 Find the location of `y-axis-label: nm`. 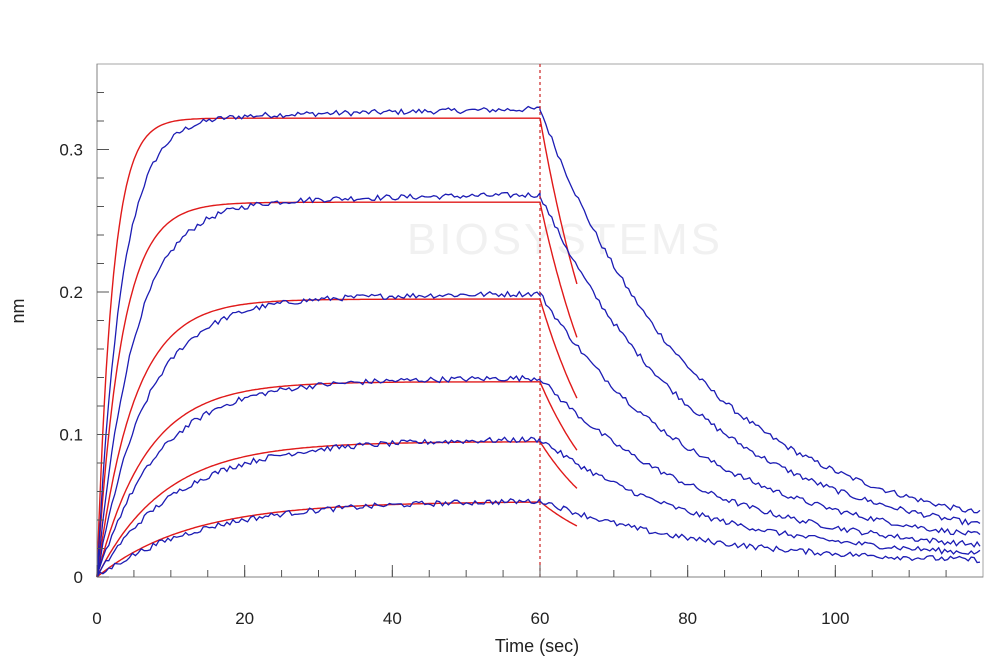

y-axis-label: nm is located at coordinates (18, 310).